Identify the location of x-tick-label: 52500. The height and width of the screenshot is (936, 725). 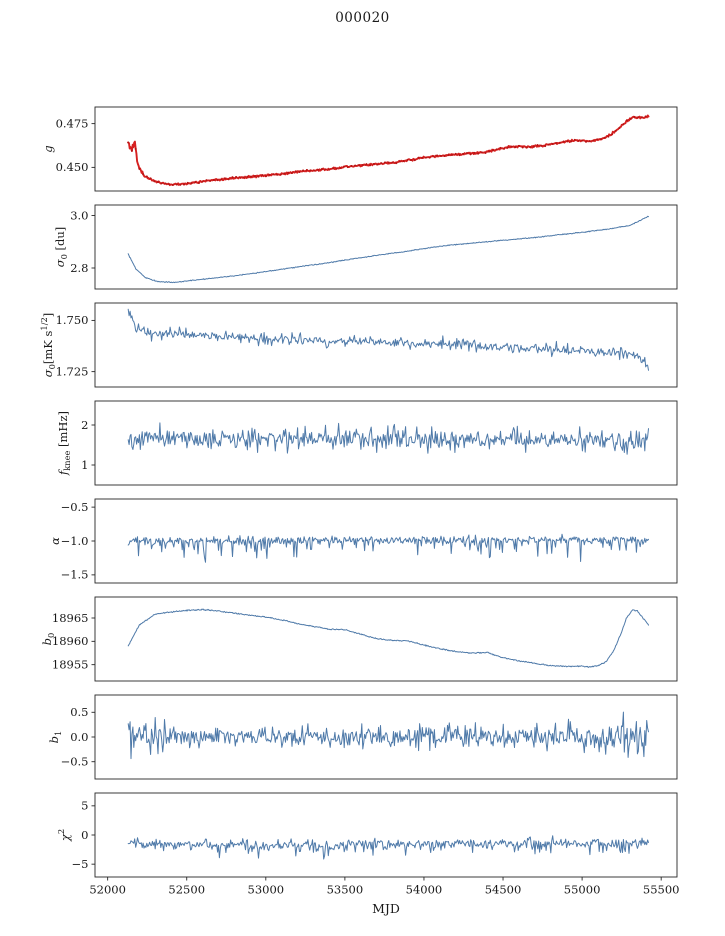
(186, 890).